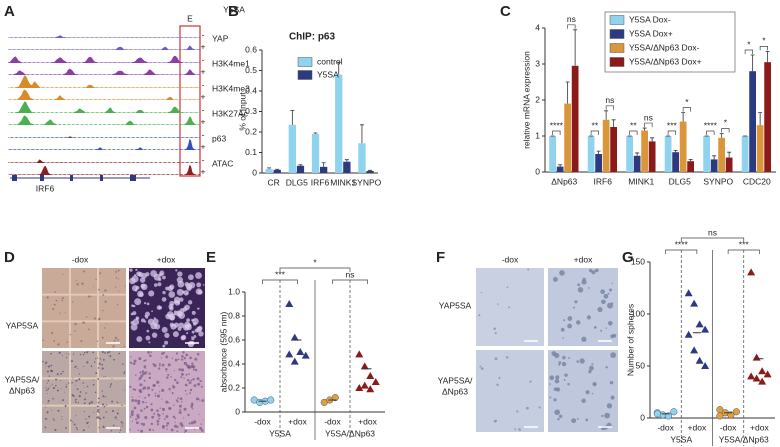 The image size is (780, 447). Describe the element at coordinates (712, 232) in the screenshot. I see `significance-label: ns` at that location.